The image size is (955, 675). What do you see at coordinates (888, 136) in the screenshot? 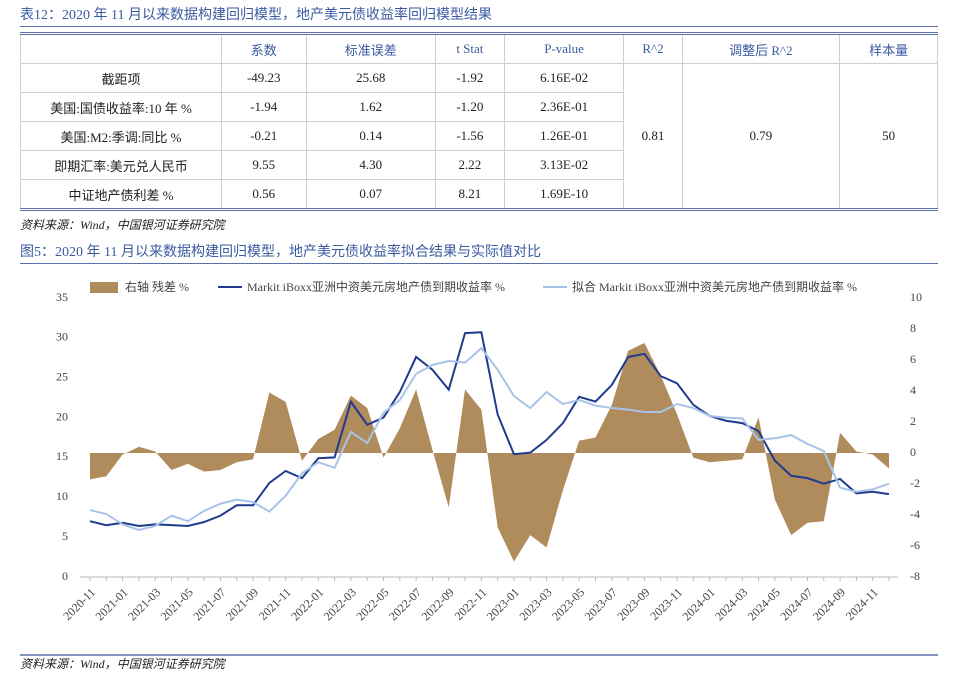
I see `merged-cell: 50` at bounding box center [888, 136].